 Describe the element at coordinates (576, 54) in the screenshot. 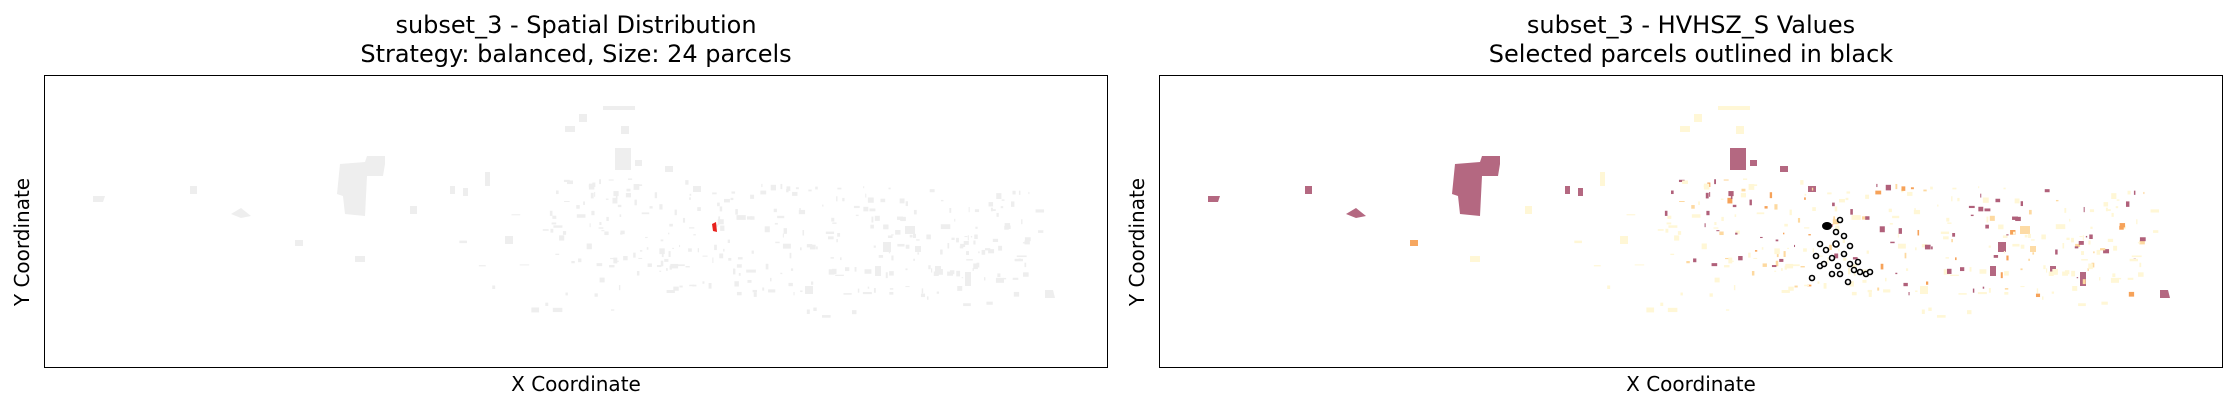

I see `left-chart-subtitle: Strategy: balanced, Size: 24 parcels` at that location.